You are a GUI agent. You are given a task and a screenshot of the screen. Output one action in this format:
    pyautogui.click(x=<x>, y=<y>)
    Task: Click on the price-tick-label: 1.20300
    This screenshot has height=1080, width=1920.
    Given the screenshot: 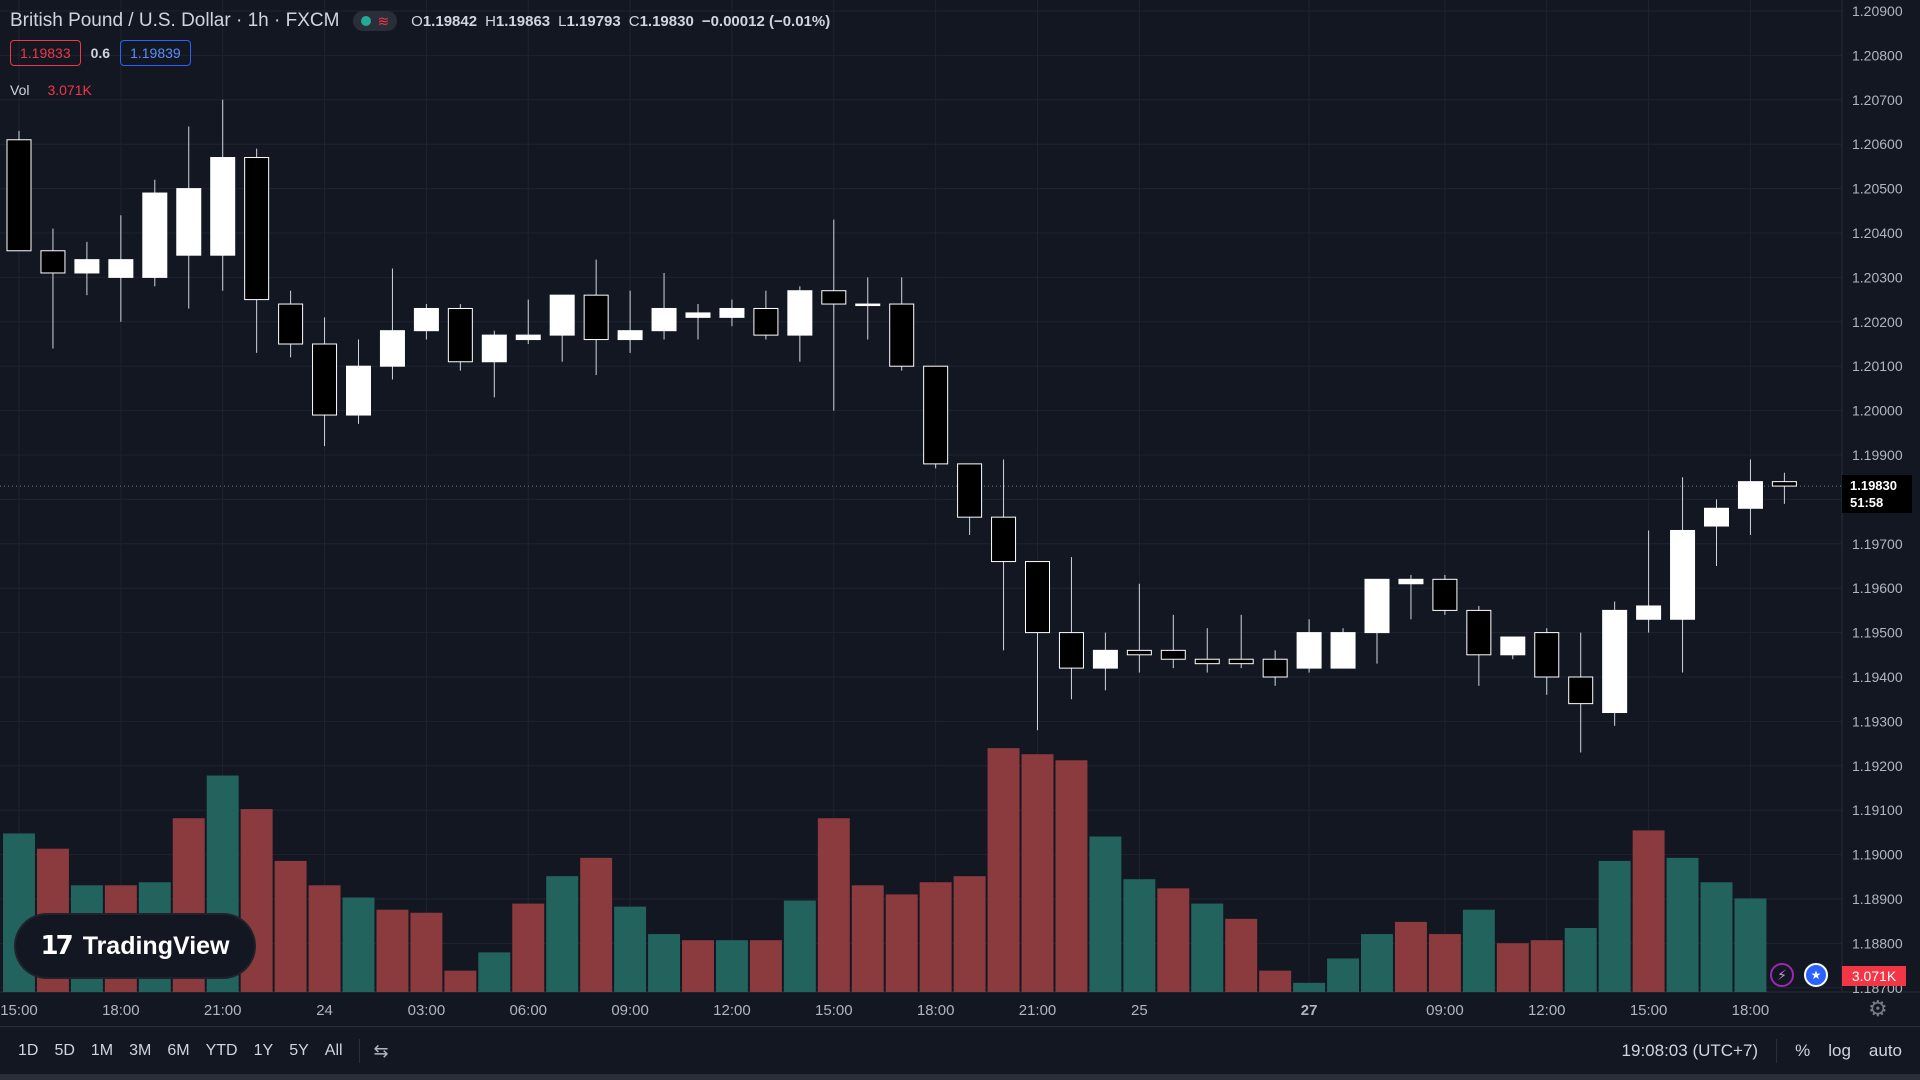 What is the action you would take?
    pyautogui.click(x=1877, y=277)
    